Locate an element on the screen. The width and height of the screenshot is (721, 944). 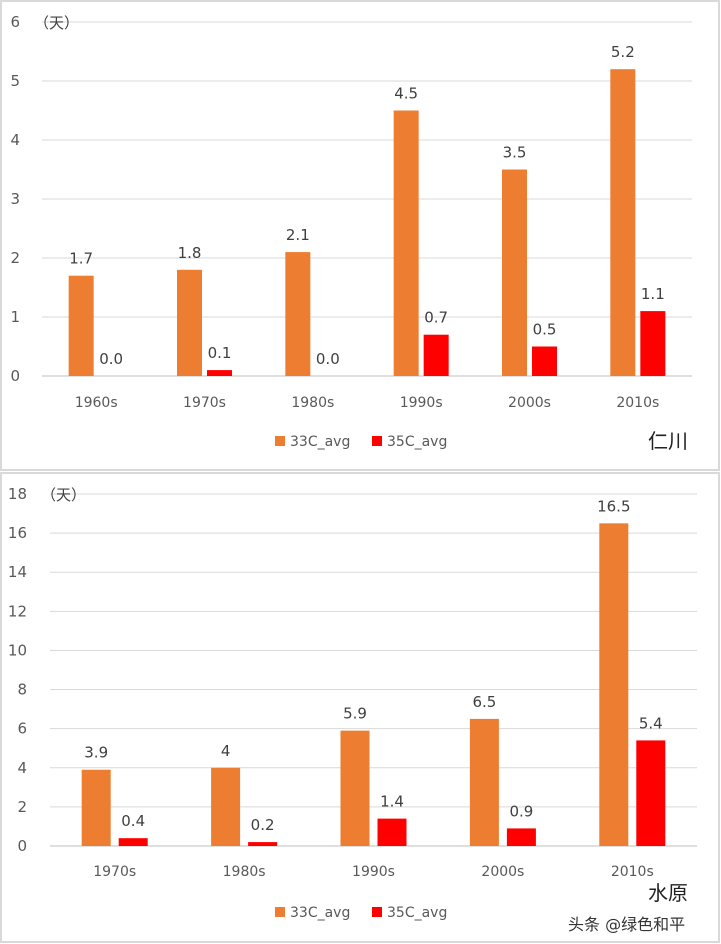
data-label: 4.5 is located at coordinates (406, 94).